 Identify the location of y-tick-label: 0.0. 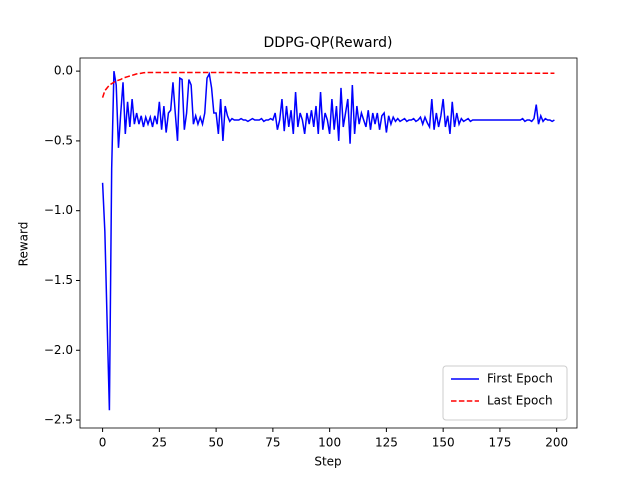
(63, 71).